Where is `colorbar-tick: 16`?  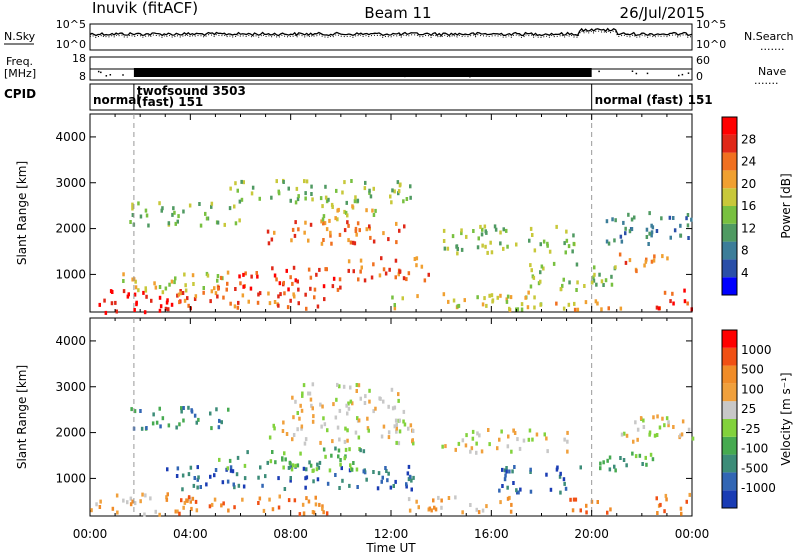
colorbar-tick: 16 is located at coordinates (748, 206).